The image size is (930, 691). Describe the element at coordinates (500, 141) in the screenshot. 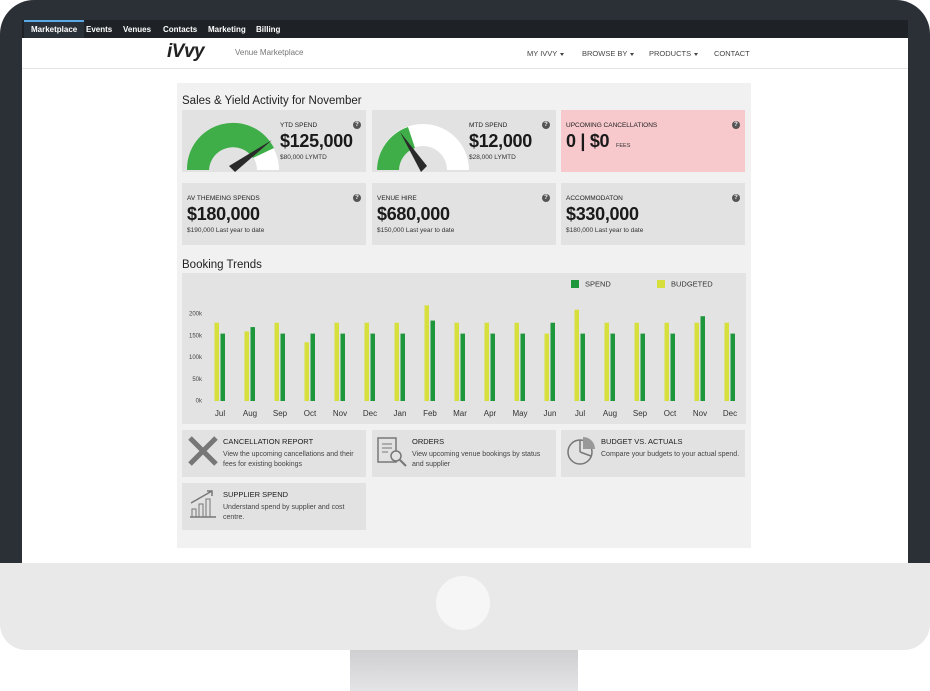

I see `card-value: $12,000` at that location.